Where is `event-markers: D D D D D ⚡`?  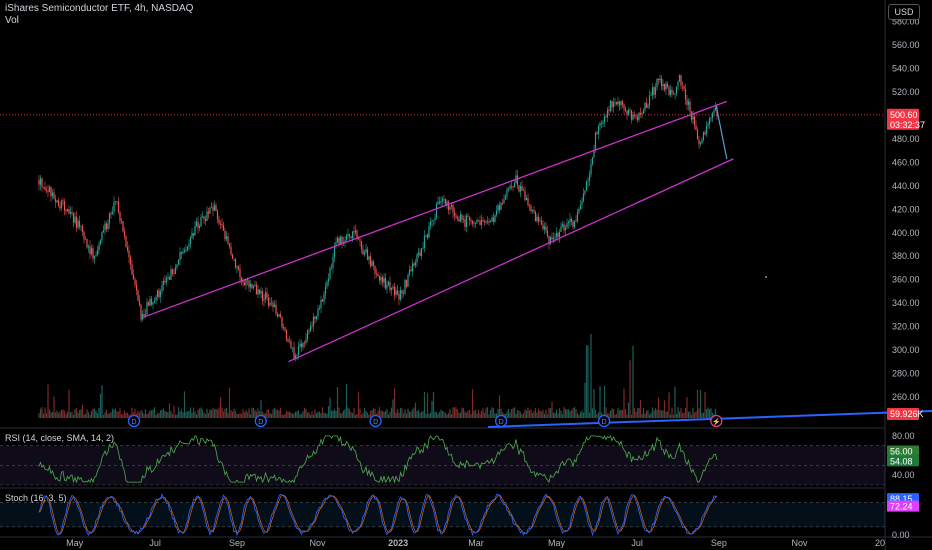 event-markers: D D D D D ⚡ is located at coordinates (425, 421).